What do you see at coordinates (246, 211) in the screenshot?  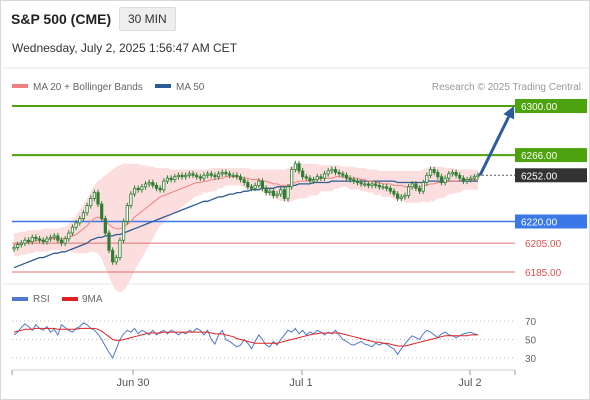 I see `ma20-line` at bounding box center [246, 211].